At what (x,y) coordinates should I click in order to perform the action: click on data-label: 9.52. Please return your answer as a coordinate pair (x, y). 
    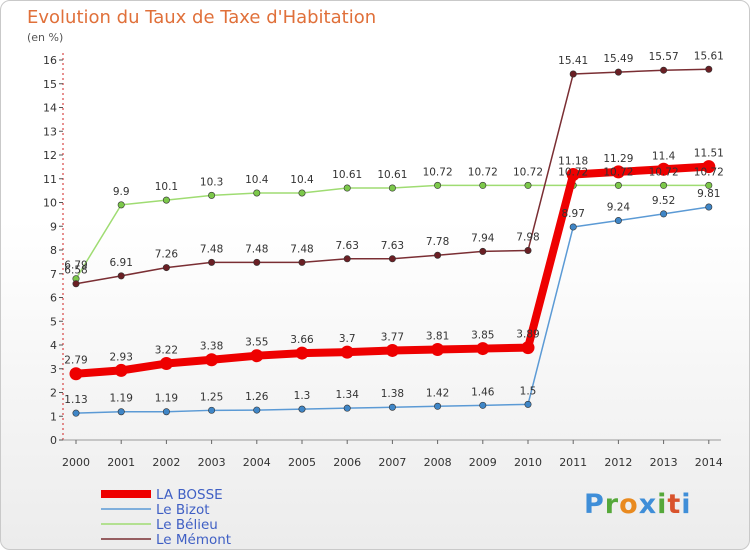
    Looking at the image, I should click on (663, 201).